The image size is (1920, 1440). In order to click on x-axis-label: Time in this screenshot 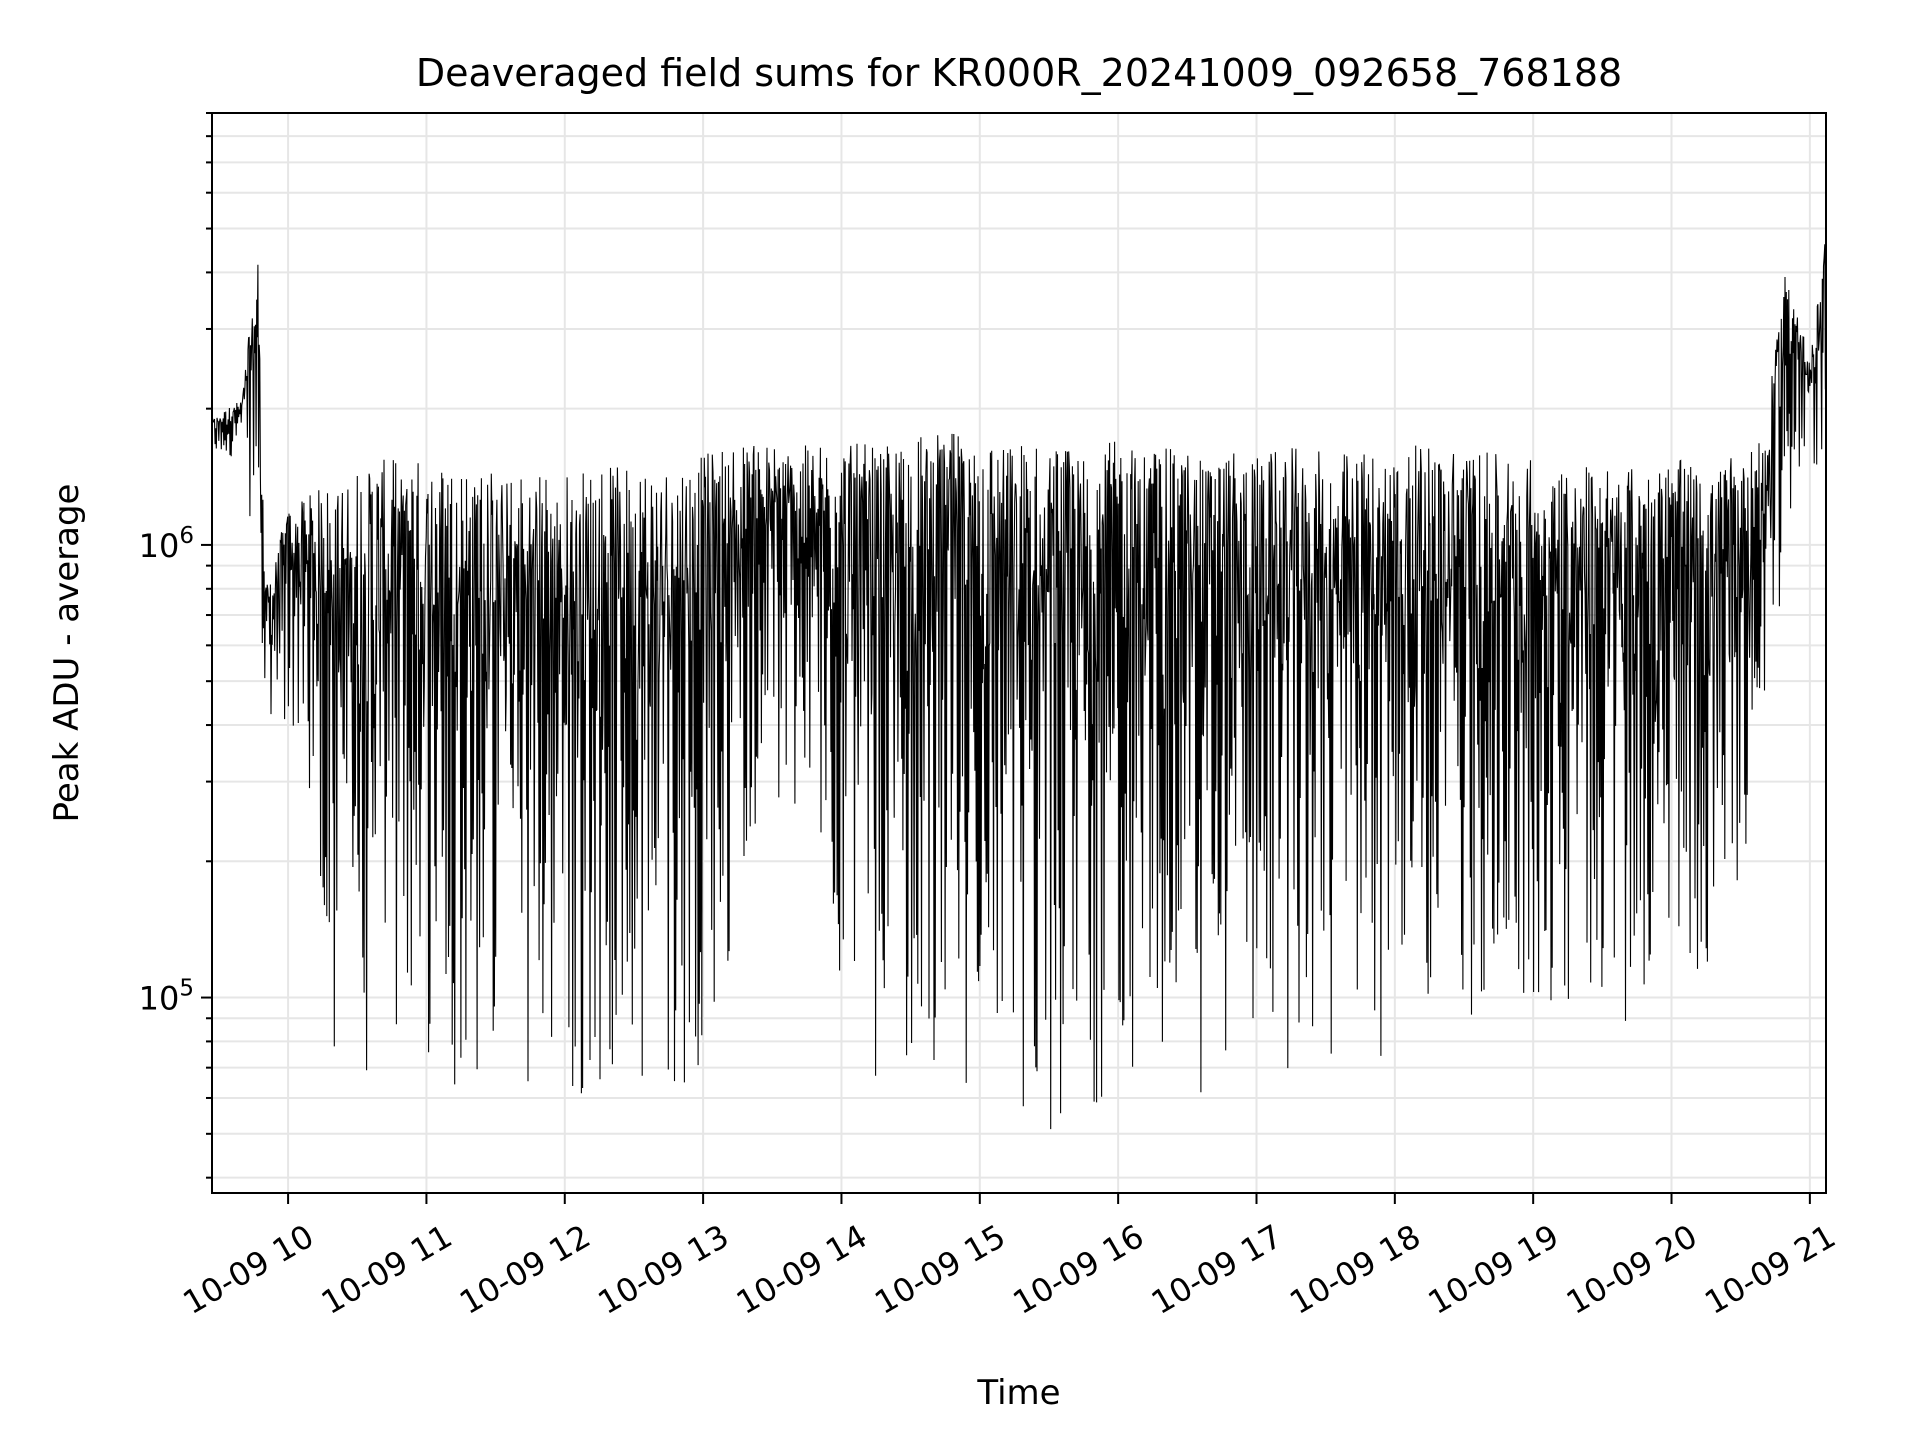, I will do `click(1018, 1393)`.